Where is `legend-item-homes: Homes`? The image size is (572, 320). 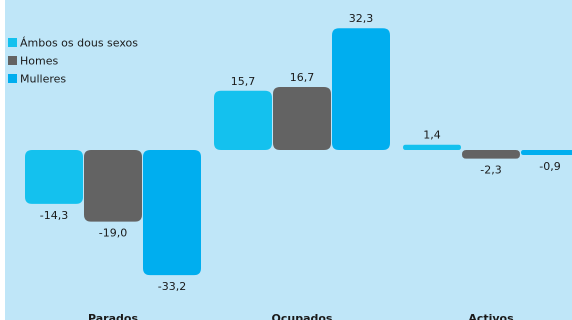 legend-item-homes: Homes is located at coordinates (33, 61).